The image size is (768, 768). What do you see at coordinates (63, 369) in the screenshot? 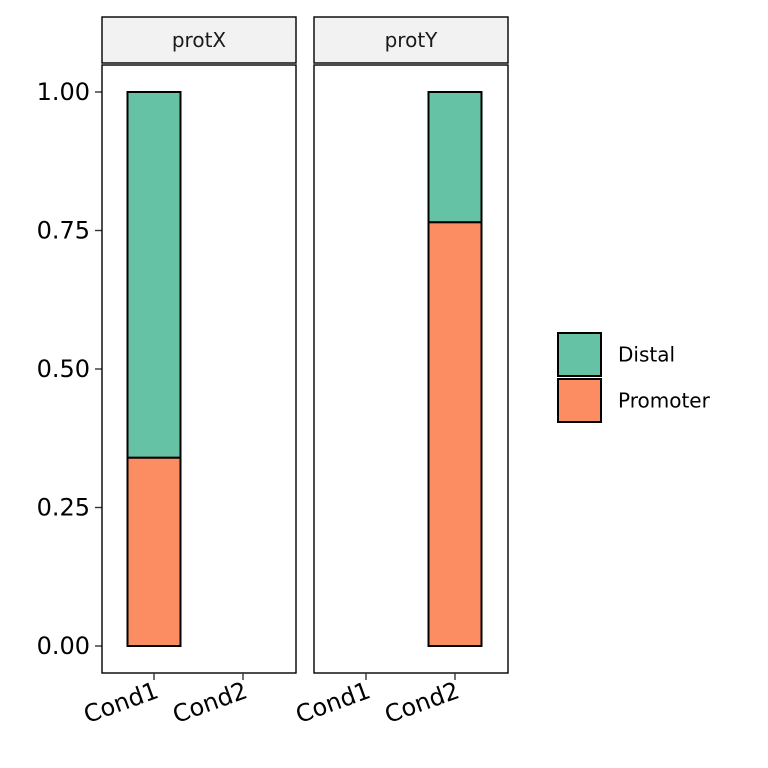
I see `y-tick-label: 0.50` at bounding box center [63, 369].